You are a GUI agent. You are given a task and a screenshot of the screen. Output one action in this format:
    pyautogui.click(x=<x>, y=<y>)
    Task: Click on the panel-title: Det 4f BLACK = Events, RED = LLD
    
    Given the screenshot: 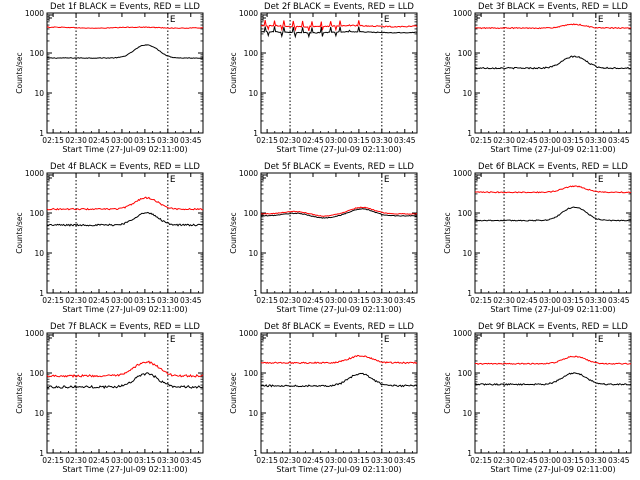 What is the action you would take?
    pyautogui.click(x=125, y=167)
    